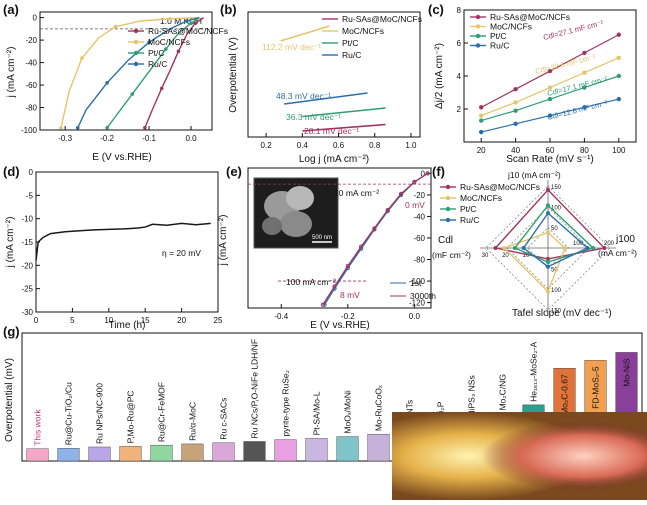 The image size is (647, 505). Describe the element at coordinates (379, 408) in the screenshot. I see `bar-label: Mo-RuCoOₓ` at that location.